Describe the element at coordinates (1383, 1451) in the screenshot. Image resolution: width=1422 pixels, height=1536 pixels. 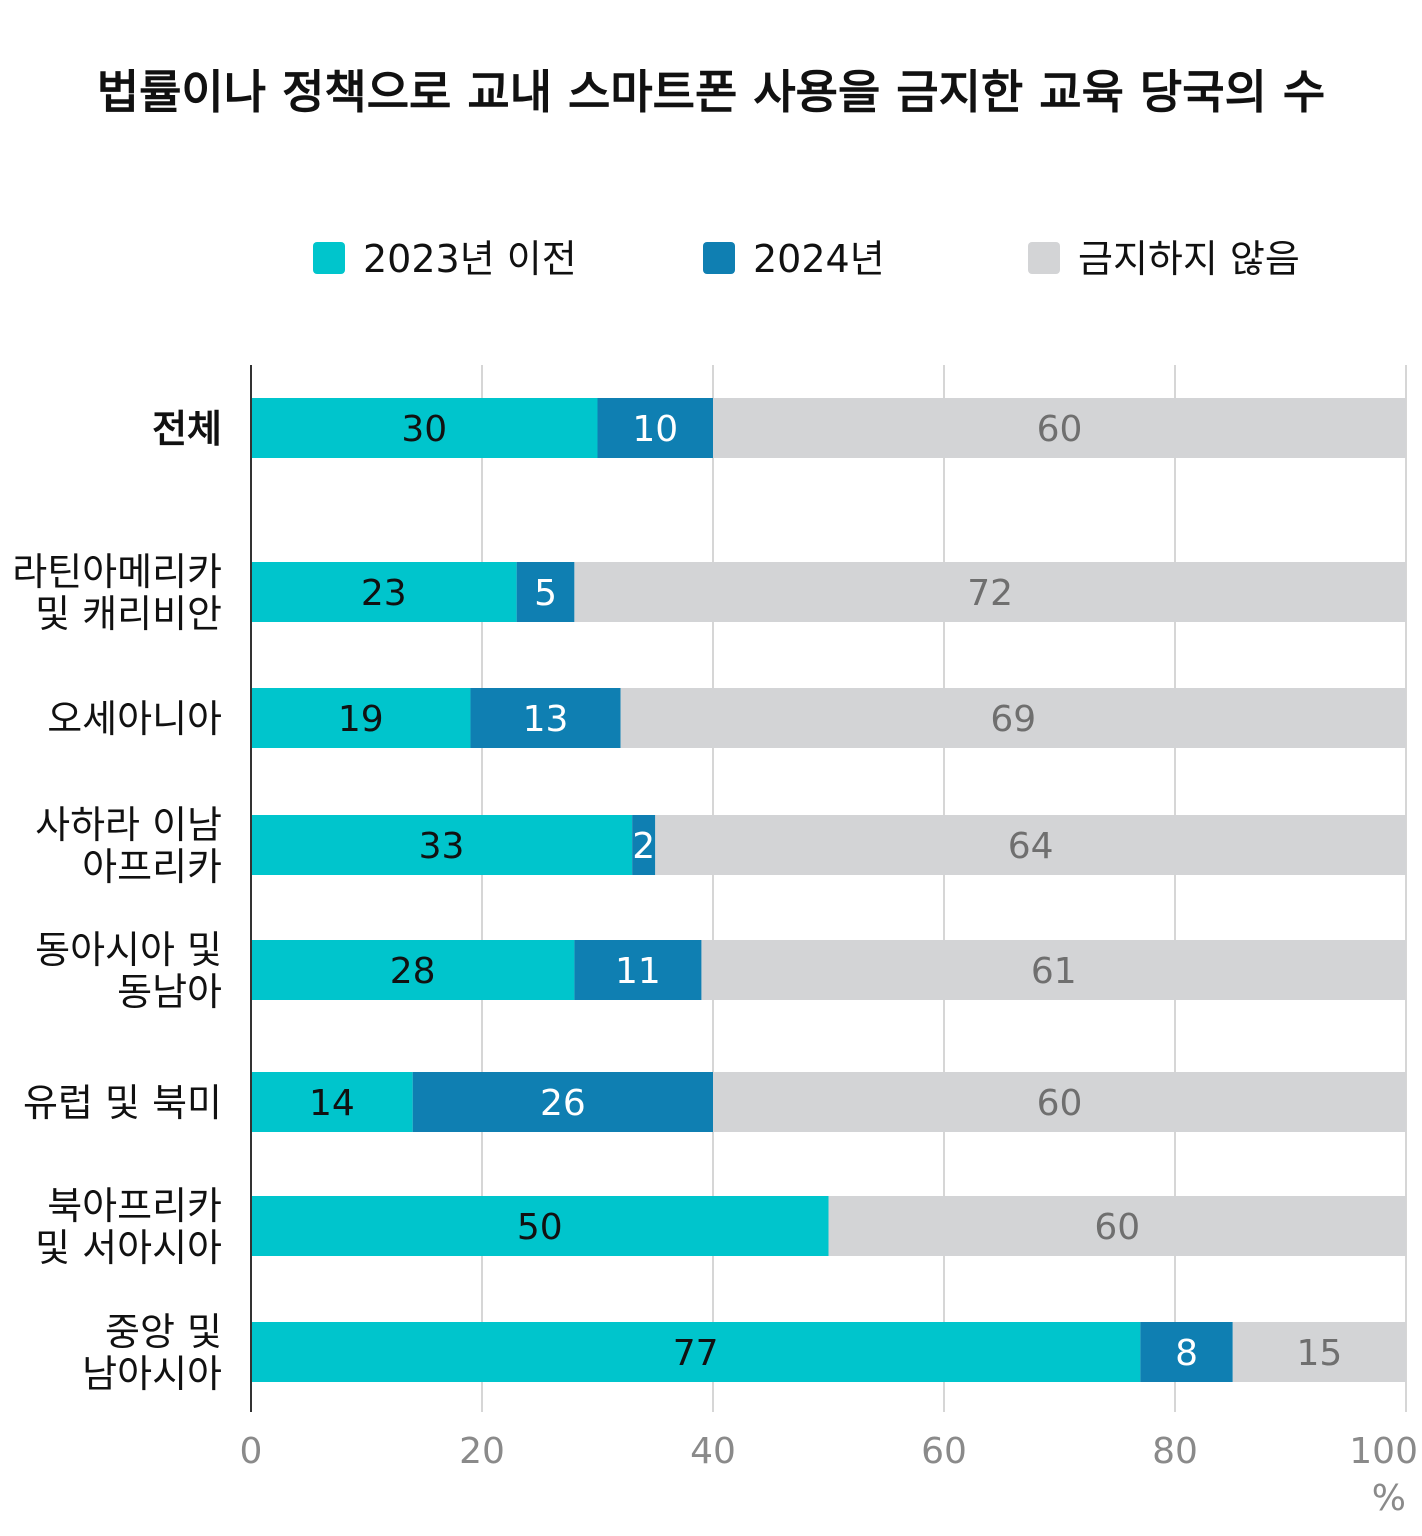
I see `x-tick-label-100: 100` at that location.